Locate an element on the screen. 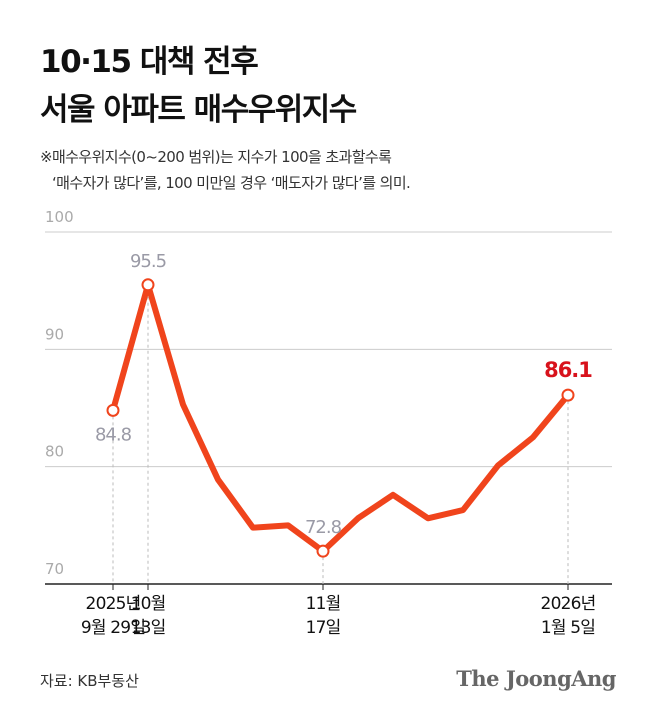 This screenshot has width=658, height=719. y-tick-label: 80 is located at coordinates (54, 452).